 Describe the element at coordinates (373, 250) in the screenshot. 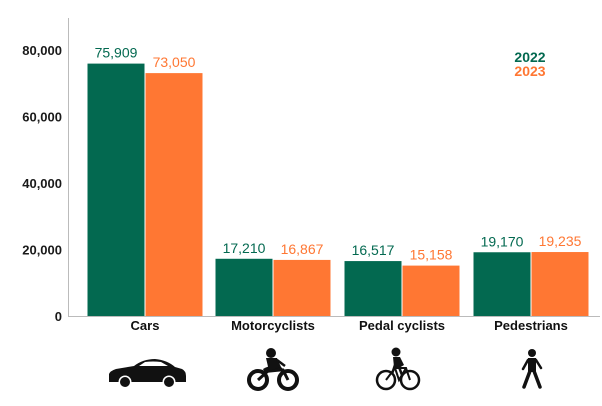

I see `data-label: 16,517` at that location.